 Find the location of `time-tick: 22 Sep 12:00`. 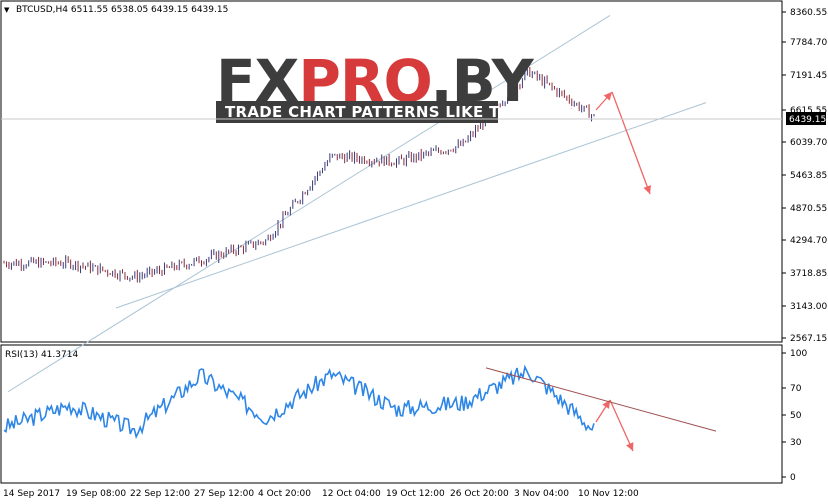

time-tick: 22 Sep 12:00 is located at coordinates (160, 494).